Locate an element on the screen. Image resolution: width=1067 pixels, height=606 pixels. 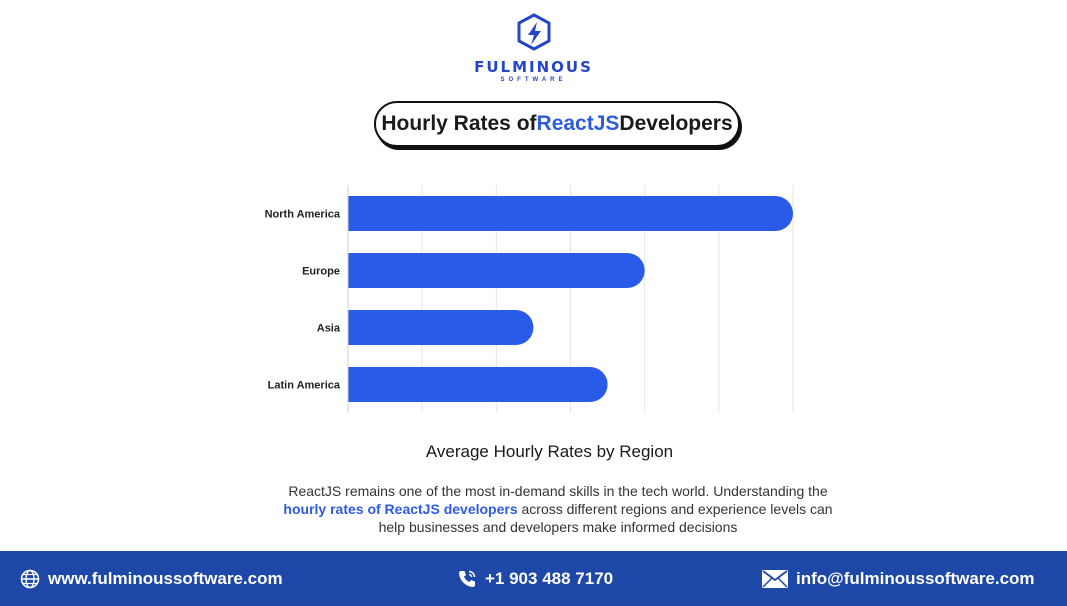
brand-sub: SOFTWARE is located at coordinates (533, 80).